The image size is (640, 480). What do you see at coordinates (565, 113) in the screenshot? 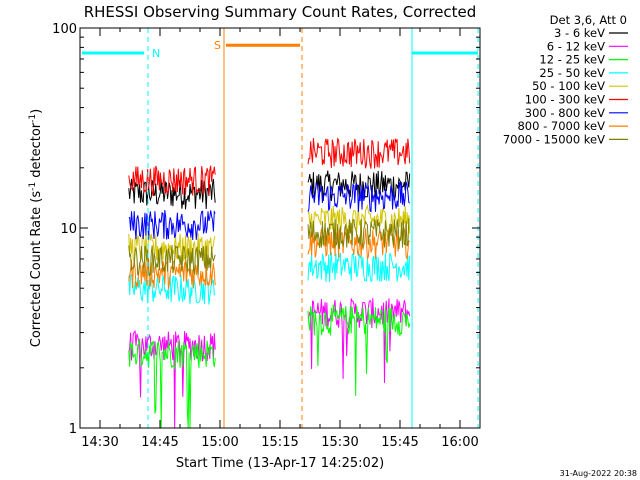
I see `legend-label-6: 300 - 800 keV` at bounding box center [565, 113].